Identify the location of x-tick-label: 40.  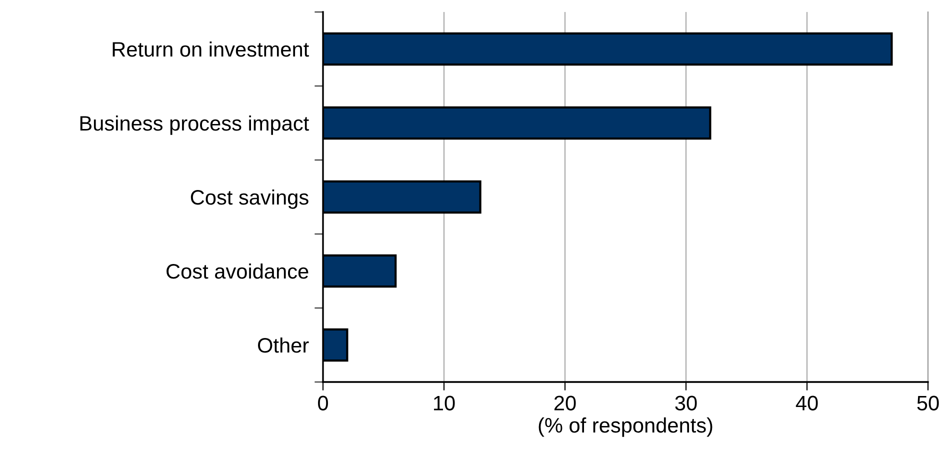
(807, 403).